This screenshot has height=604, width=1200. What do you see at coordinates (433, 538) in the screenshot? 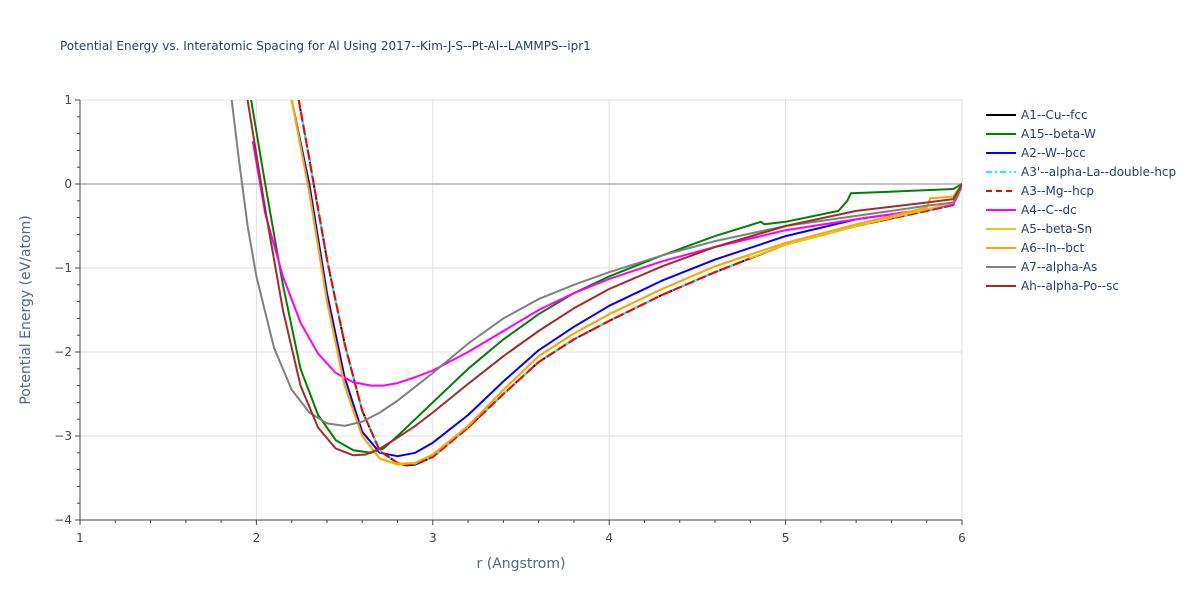
I see `x-tick-label-3: 3` at bounding box center [433, 538].